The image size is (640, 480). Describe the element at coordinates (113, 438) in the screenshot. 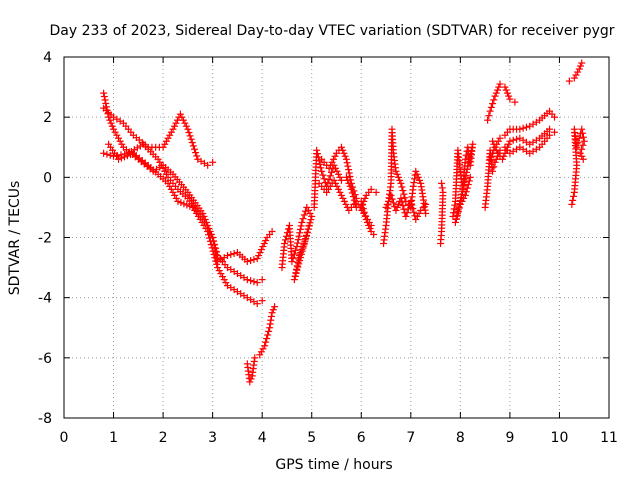

I see `x-tick-label: 1` at that location.